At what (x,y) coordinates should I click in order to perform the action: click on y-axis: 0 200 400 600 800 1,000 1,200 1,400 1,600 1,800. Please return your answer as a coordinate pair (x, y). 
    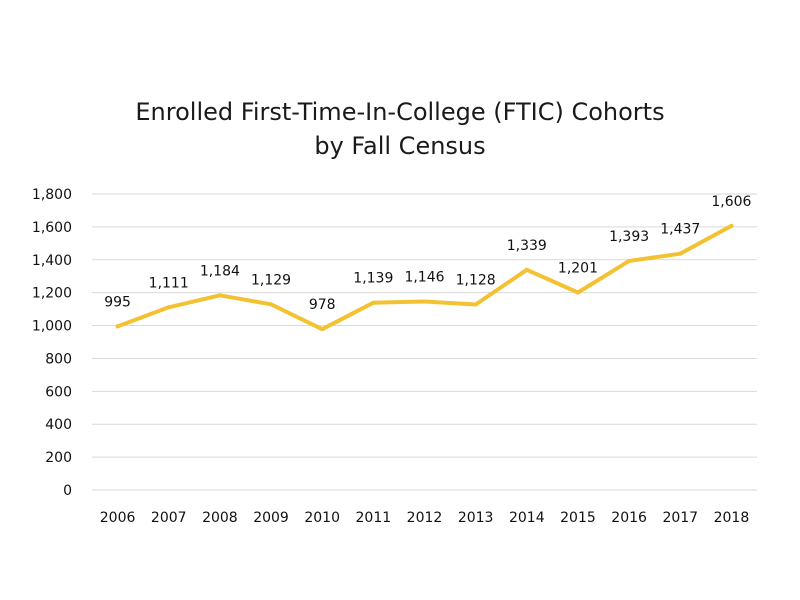
    Looking at the image, I should click on (52, 343).